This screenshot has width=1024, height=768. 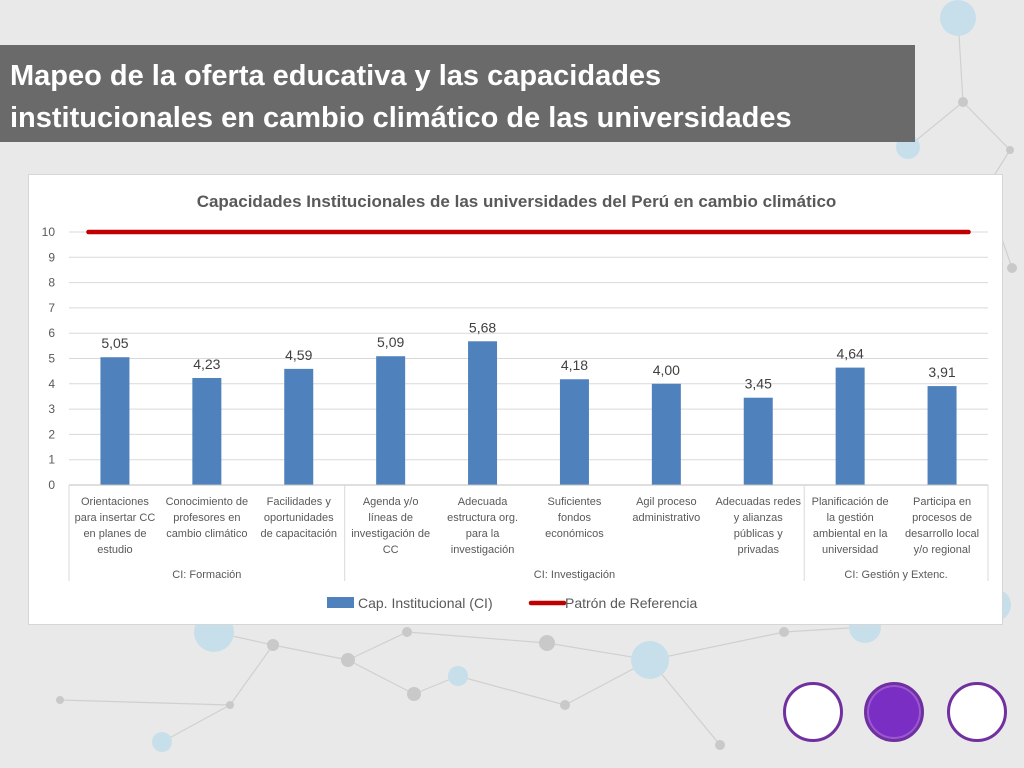 I want to click on bar-value-label: 3,91, so click(x=941, y=372).